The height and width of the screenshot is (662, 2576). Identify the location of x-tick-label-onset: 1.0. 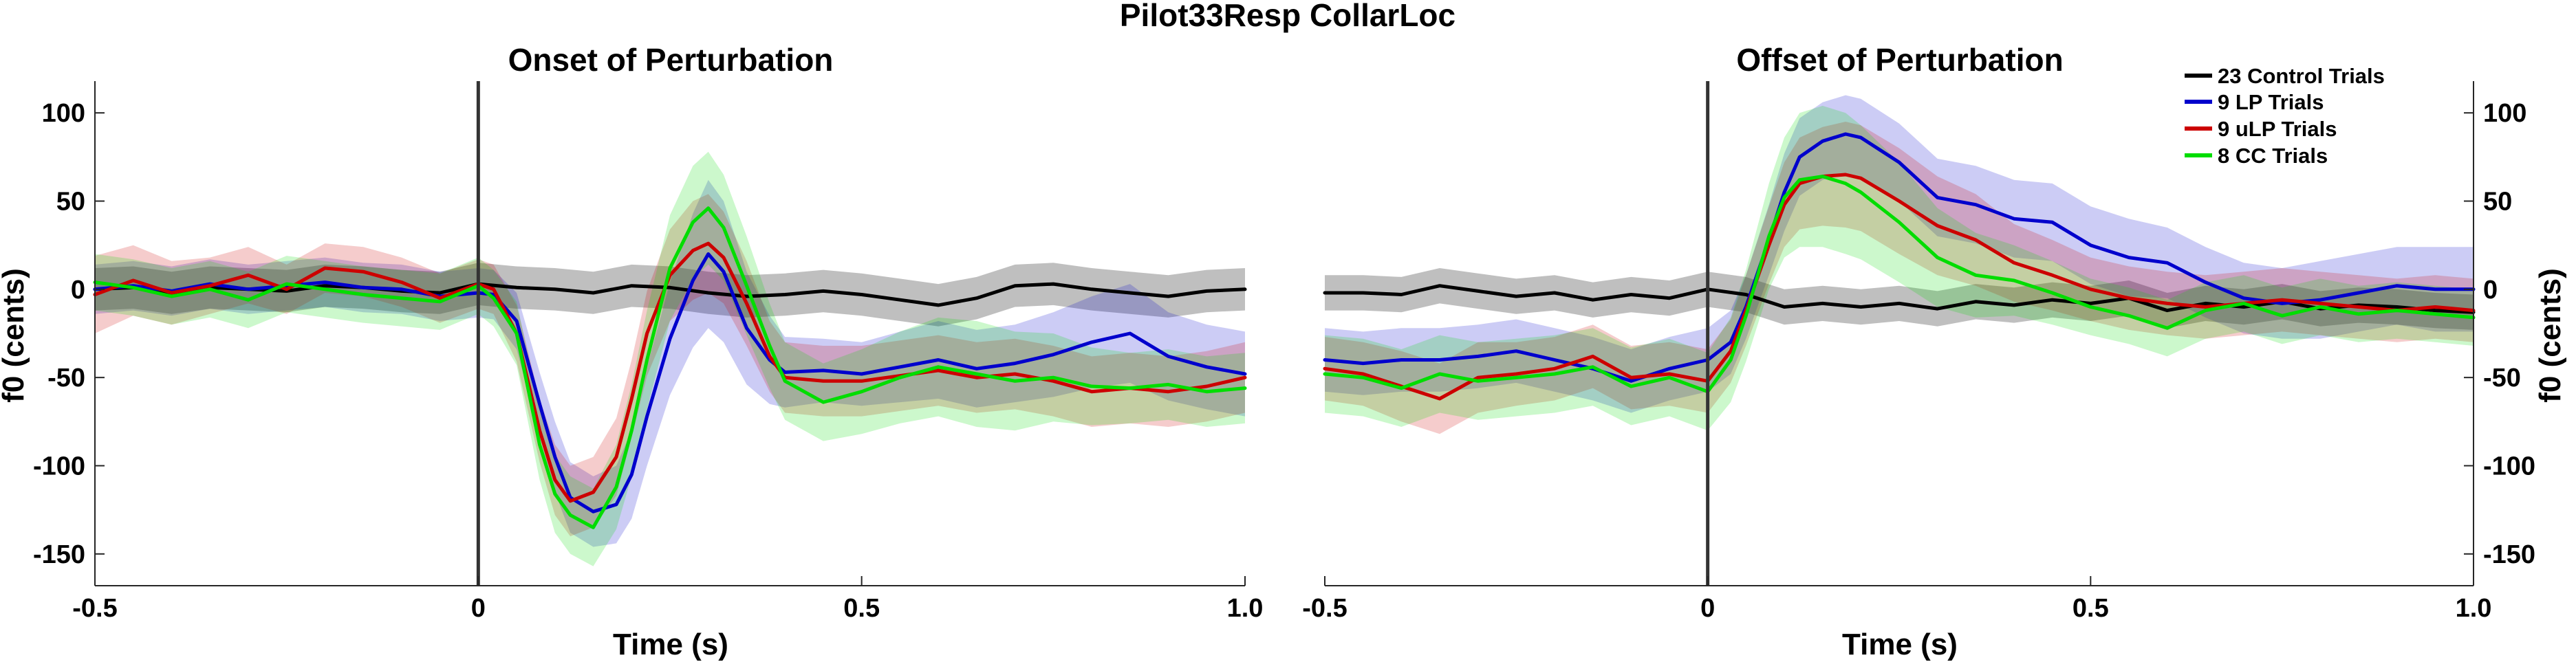
(1245, 609).